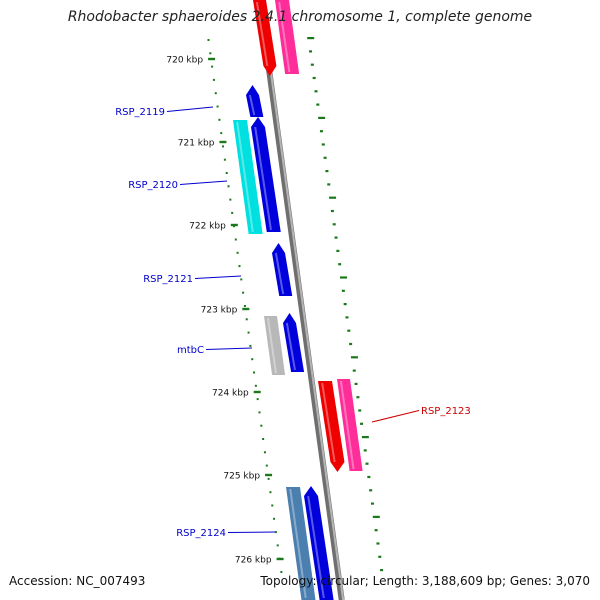 This screenshot has width=600, height=600. What do you see at coordinates (207, 227) in the screenshot?
I see `tick-label: 722 kbp` at bounding box center [207, 227].